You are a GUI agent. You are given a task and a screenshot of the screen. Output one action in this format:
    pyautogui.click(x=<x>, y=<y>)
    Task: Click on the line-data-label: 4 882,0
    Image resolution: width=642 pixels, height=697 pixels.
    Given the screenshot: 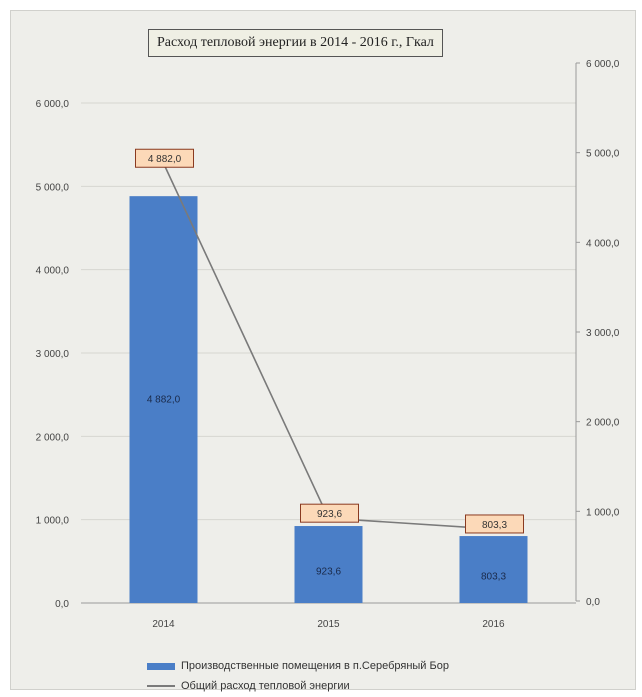 What is the action you would take?
    pyautogui.click(x=165, y=159)
    